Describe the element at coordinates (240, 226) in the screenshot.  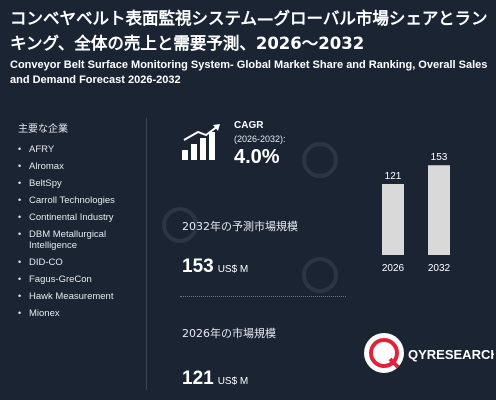
I see `forecast-market-size-label: 2032年の予測市場規模` at that location.